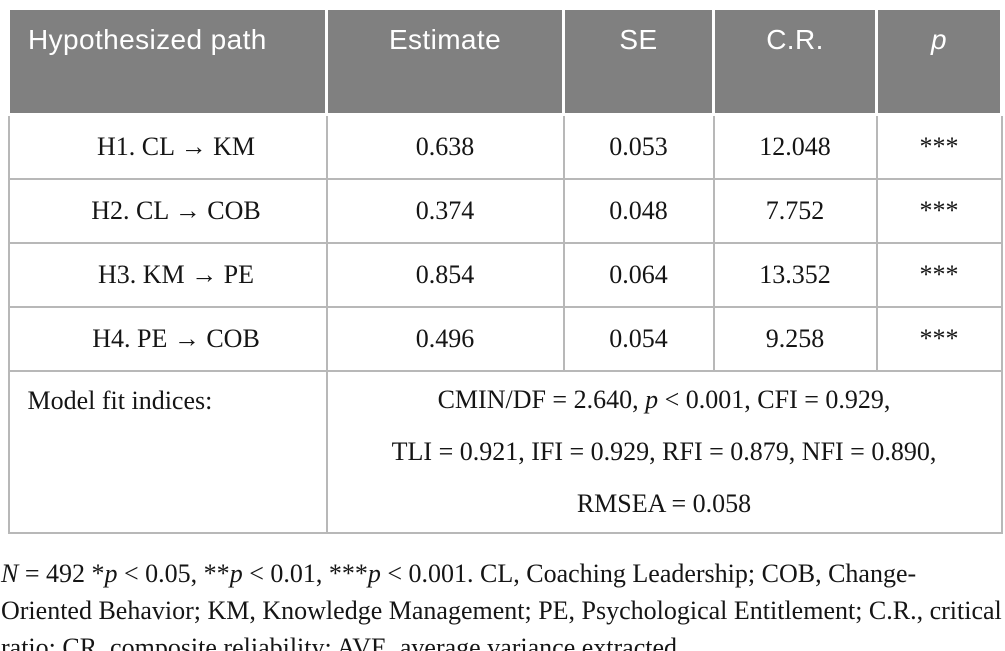 The width and height of the screenshot is (1005, 651). Describe the element at coordinates (795, 275) in the screenshot. I see `cr-cell: 13.352` at that location.